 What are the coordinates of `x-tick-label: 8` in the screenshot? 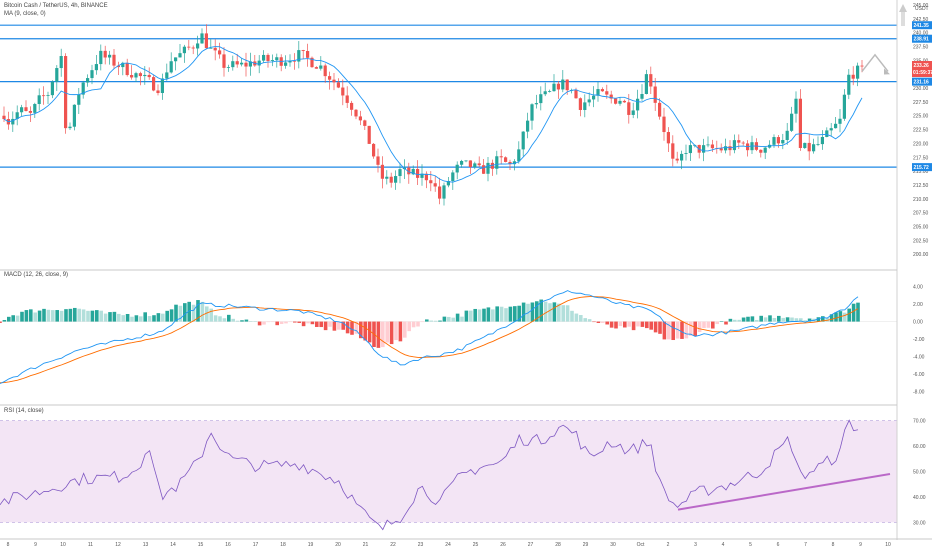 It's located at (8, 545).